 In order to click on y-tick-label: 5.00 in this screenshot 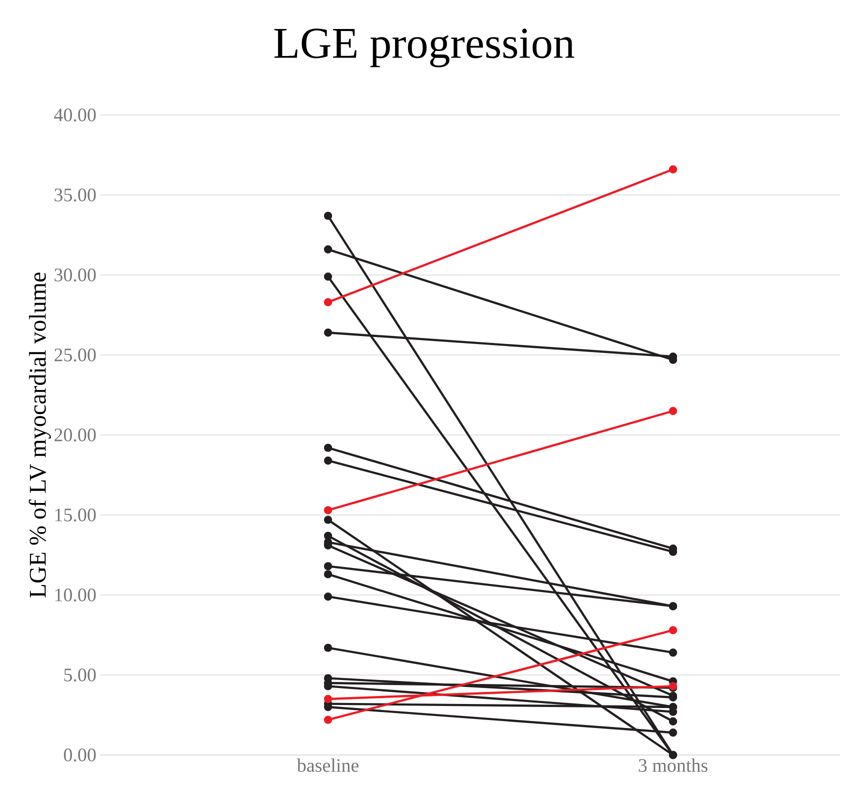, I will do `click(80, 675)`.